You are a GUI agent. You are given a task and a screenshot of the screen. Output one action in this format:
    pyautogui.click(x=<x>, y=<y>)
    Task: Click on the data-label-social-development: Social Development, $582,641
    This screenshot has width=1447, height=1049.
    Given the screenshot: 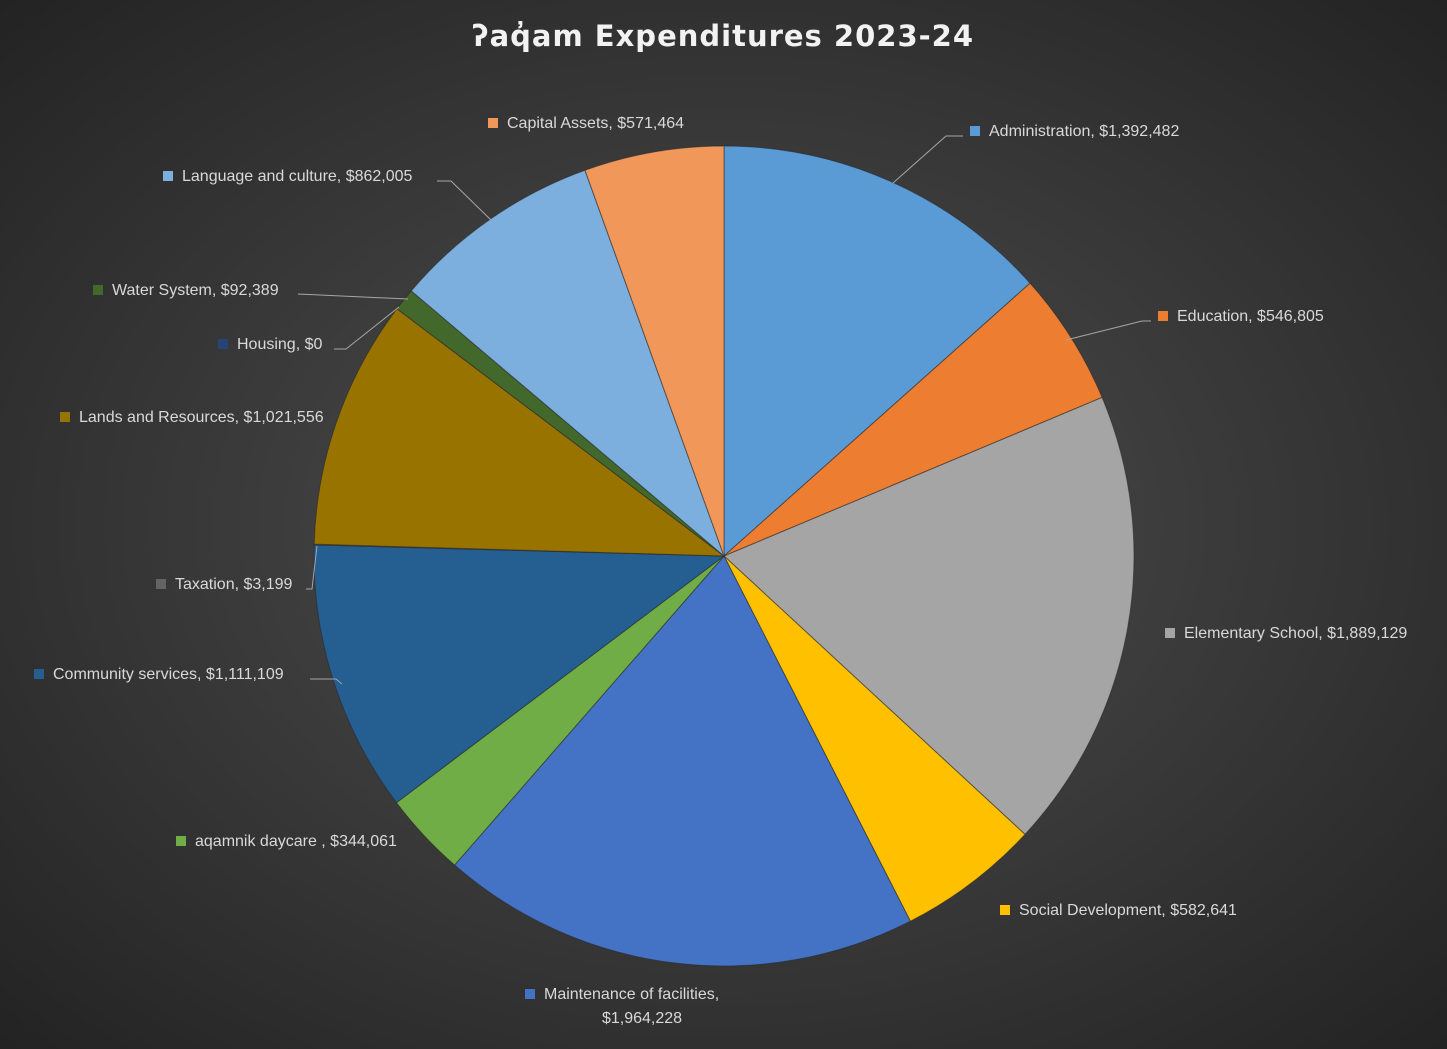 What is the action you would take?
    pyautogui.click(x=1128, y=910)
    